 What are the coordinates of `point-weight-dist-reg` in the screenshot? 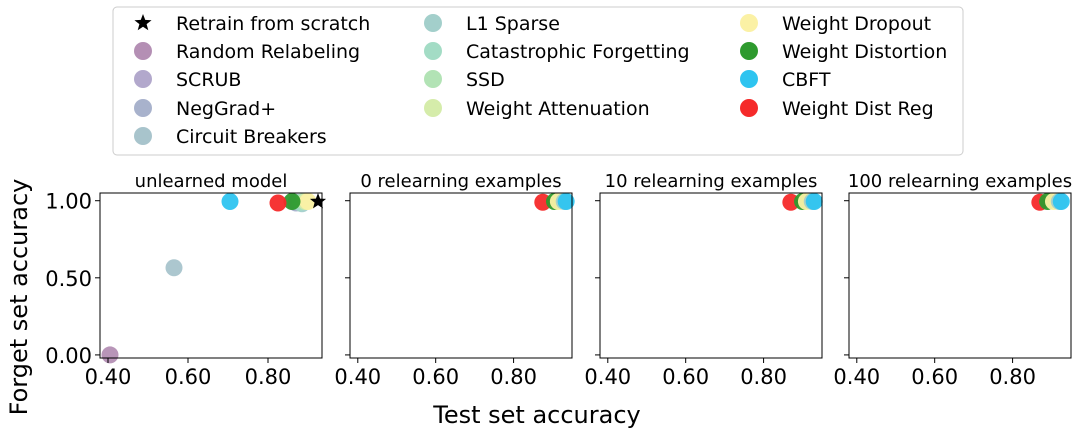 It's located at (278, 203).